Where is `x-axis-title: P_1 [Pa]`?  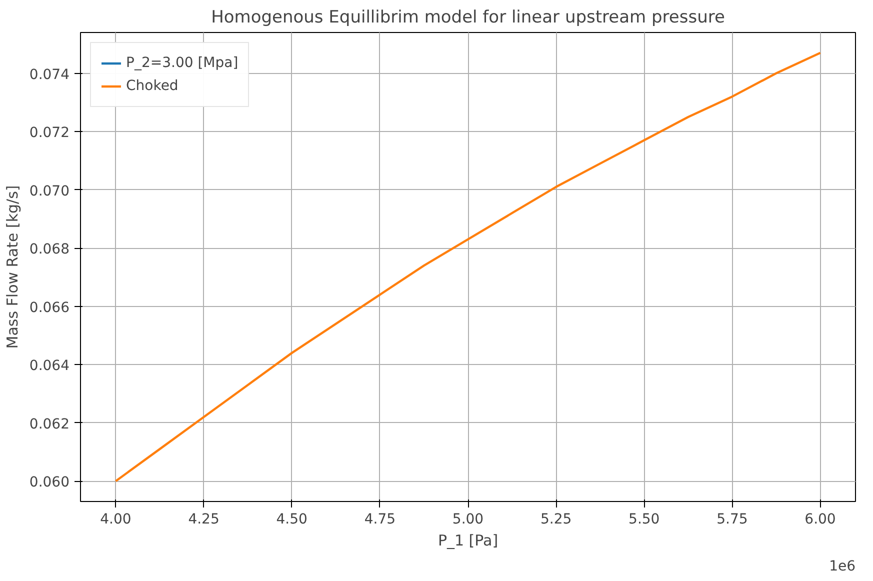 x-axis-title: P_1 [Pa] is located at coordinates (468, 541).